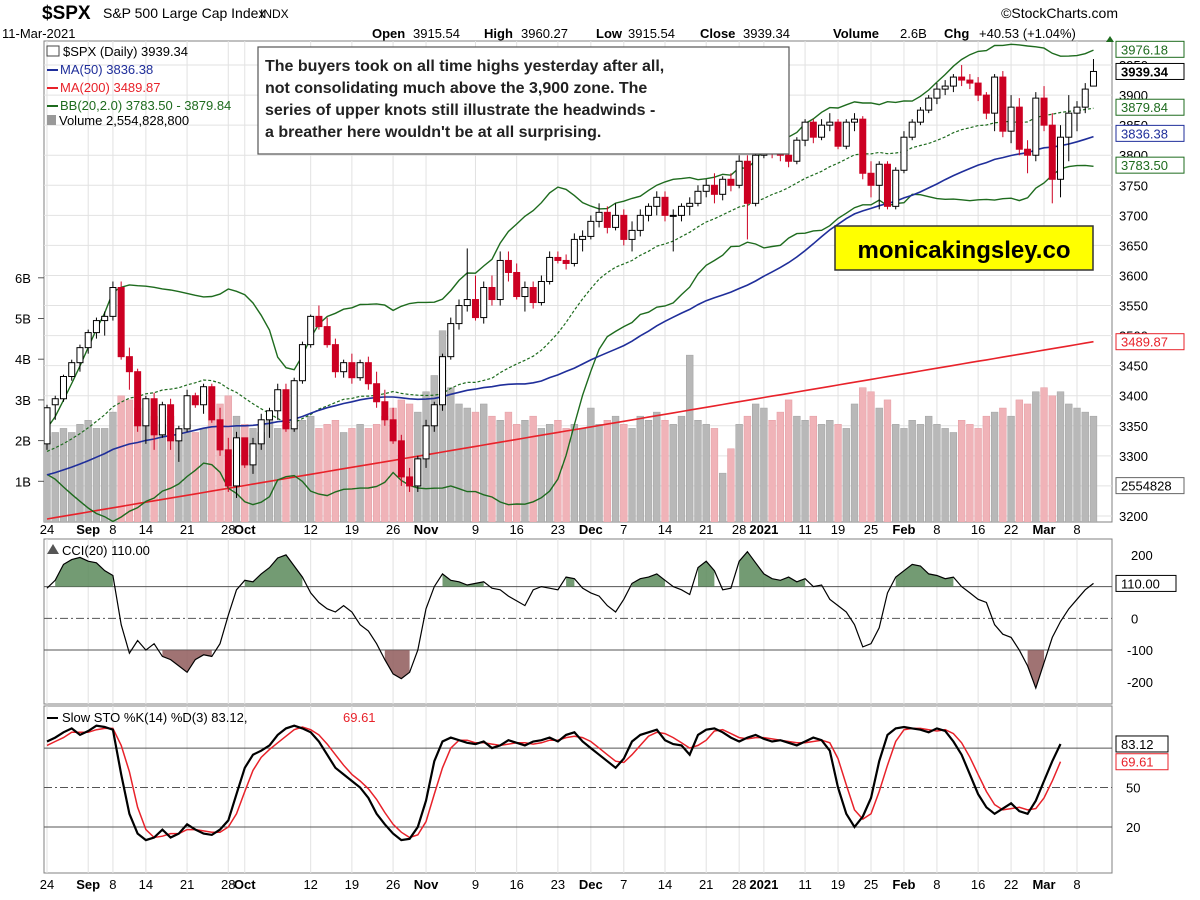 The height and width of the screenshot is (900, 1200). Describe the element at coordinates (187, 529) in the screenshot. I see `x-tick-label: 21` at that location.